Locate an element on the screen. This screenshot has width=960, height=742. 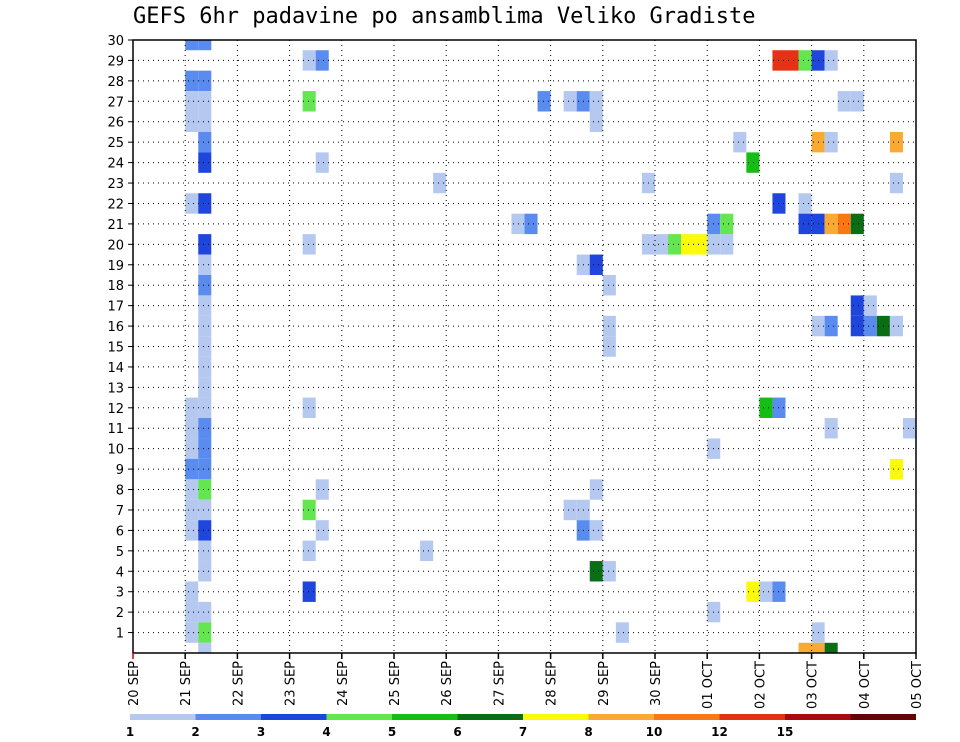
legend-label: 15 is located at coordinates (785, 732).